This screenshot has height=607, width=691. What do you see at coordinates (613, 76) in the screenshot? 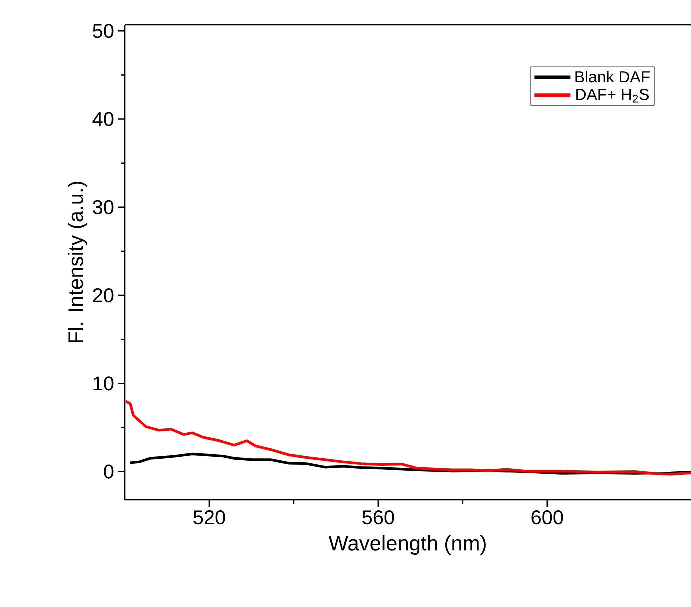
I see `legend-label: Blank DAF` at bounding box center [613, 76].